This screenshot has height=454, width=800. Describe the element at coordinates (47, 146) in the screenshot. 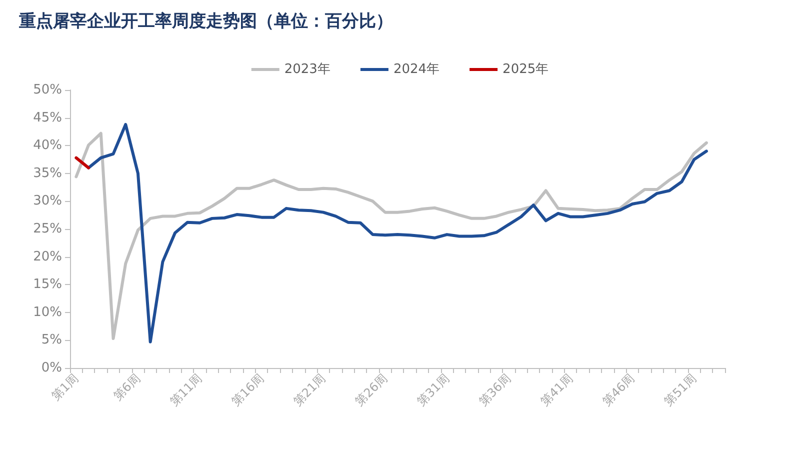

I see `y-tick-label: 40%` at that location.